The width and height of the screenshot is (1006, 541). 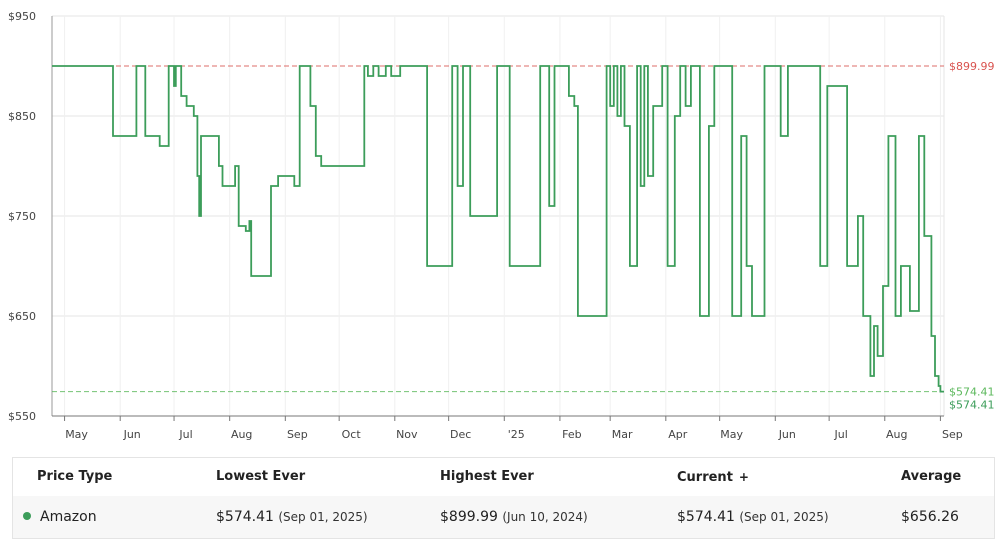 What do you see at coordinates (930, 517) in the screenshot?
I see `average-cell: $656.26` at bounding box center [930, 517].